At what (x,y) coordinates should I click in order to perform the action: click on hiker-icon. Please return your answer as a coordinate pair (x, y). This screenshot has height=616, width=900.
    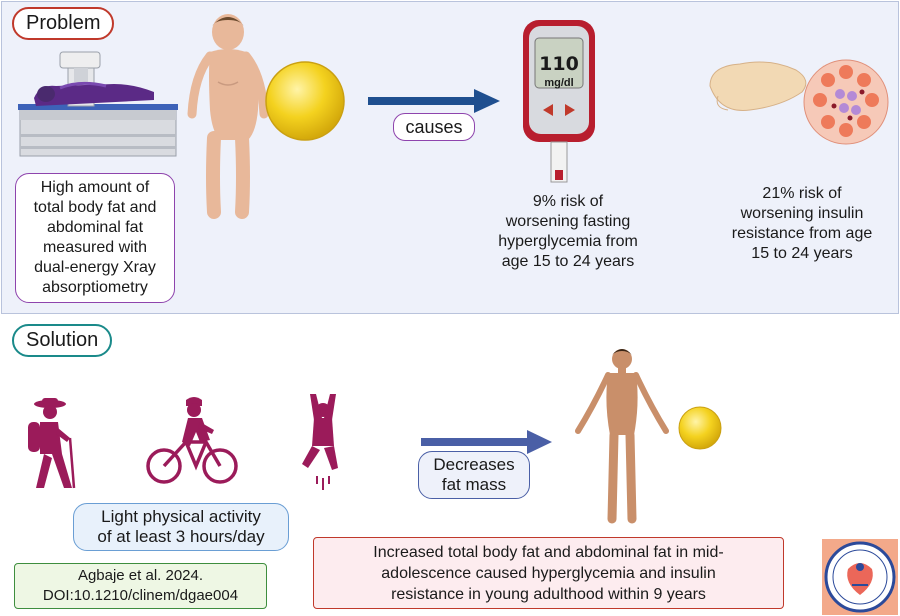
    Looking at the image, I should click on (52, 443).